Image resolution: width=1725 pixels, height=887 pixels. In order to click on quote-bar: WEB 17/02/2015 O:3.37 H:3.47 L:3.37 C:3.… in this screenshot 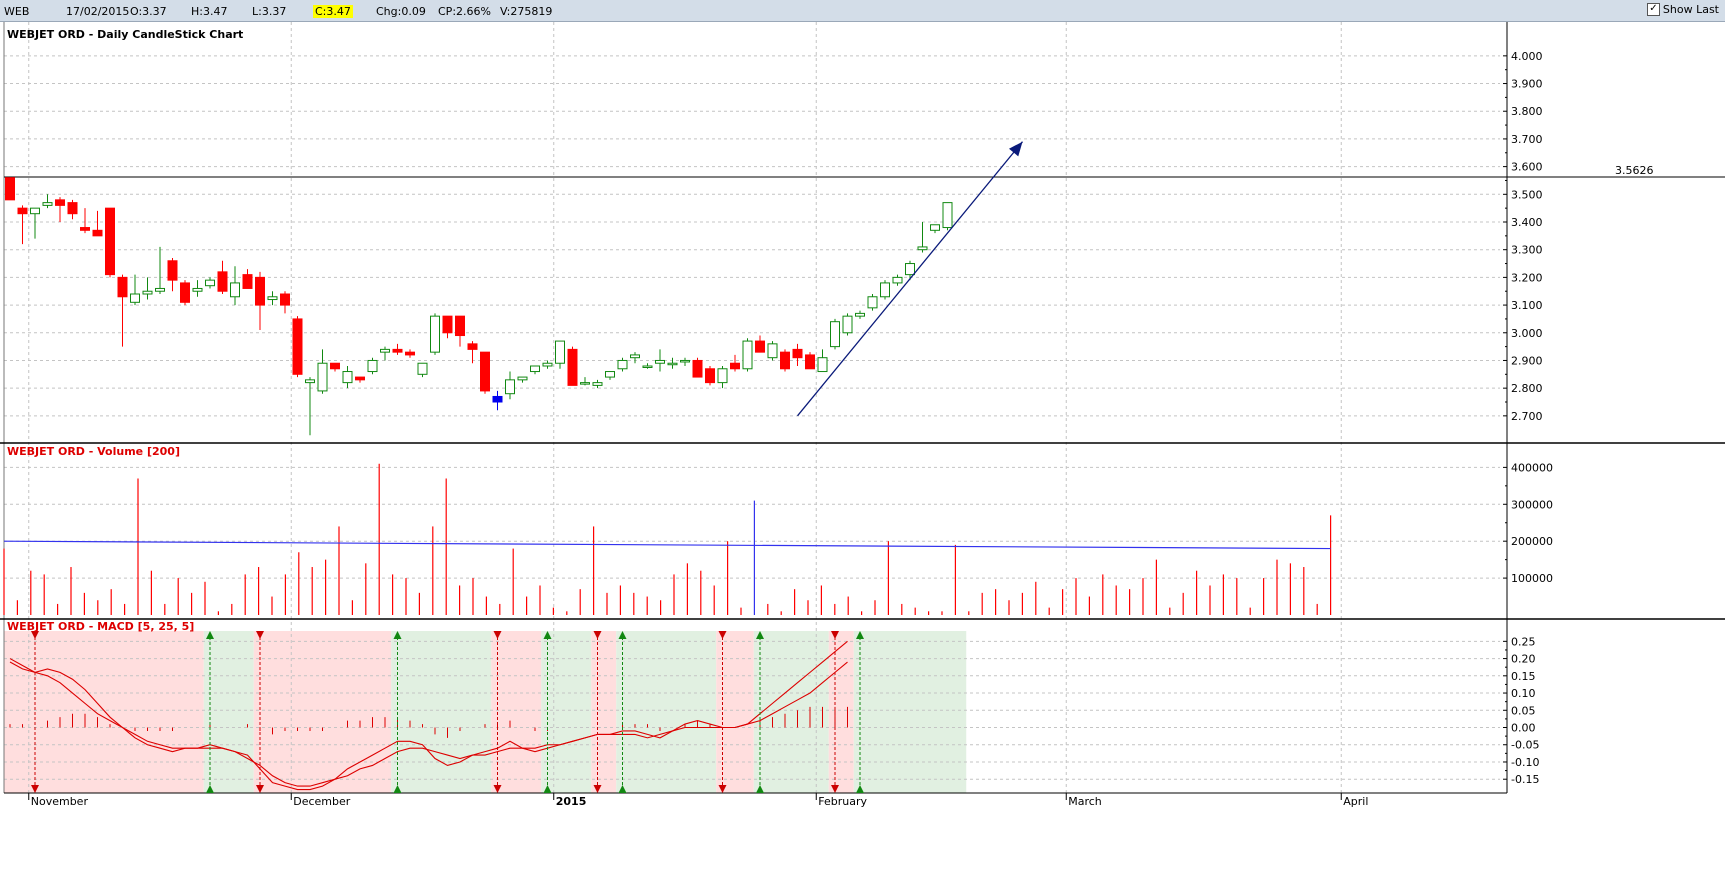, I will do `click(862, 11)`.